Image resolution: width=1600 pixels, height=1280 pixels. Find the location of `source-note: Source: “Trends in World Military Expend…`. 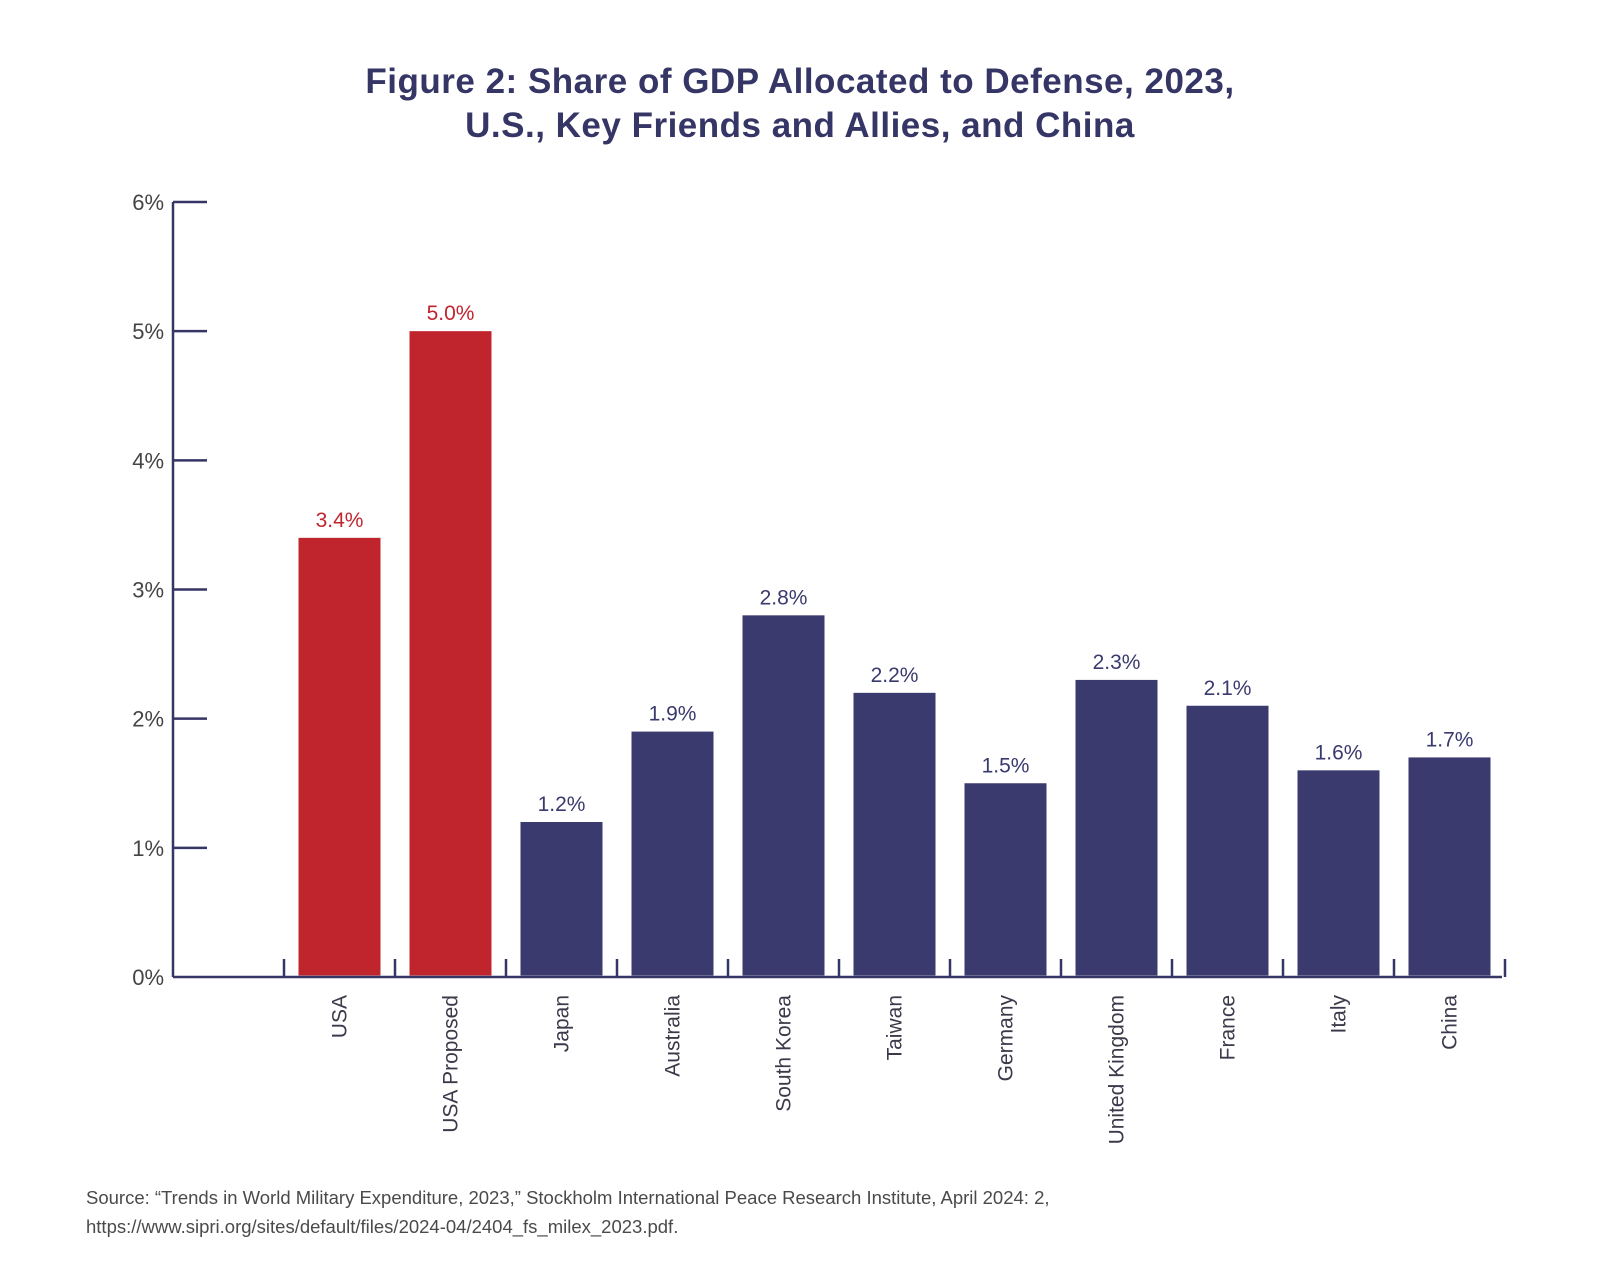

source-note: Source: “Trends in World Military Expend… is located at coordinates (568, 1212).